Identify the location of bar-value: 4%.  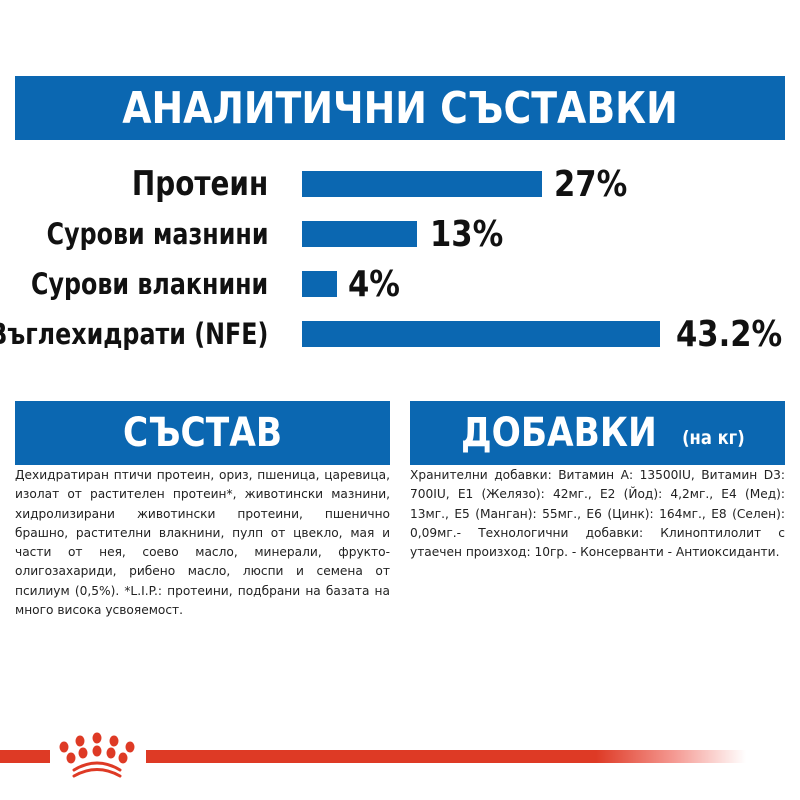
(374, 284).